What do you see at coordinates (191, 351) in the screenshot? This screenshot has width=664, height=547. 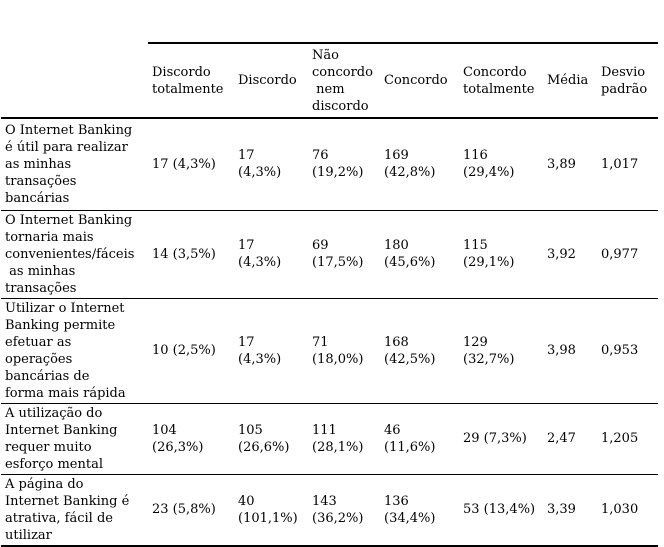 I see `cell-value: 10 (2,5%)` at bounding box center [191, 351].